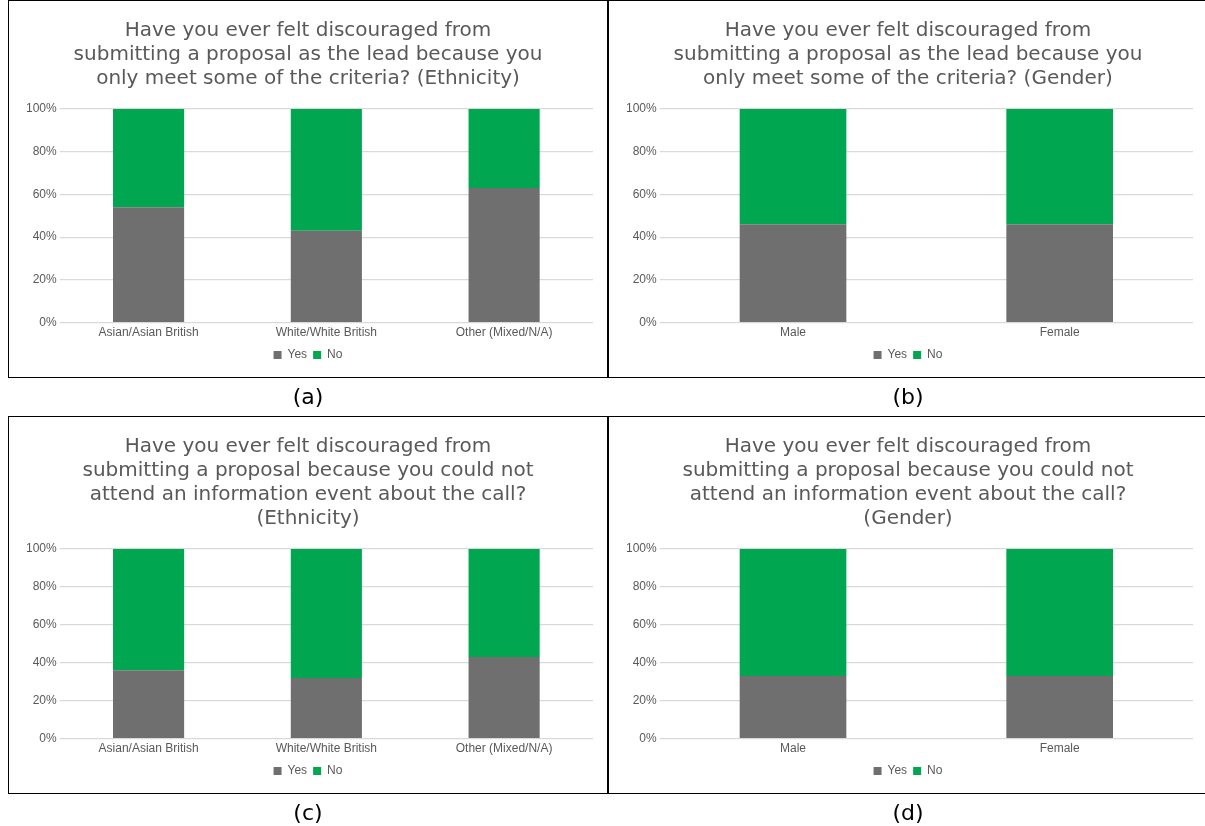 The width and height of the screenshot is (1205, 826). I want to click on chart-title: Have you ever felt discouraged from submitting a proposal as the lead because you only meet some of the criteria? (Gender), so click(908, 53).